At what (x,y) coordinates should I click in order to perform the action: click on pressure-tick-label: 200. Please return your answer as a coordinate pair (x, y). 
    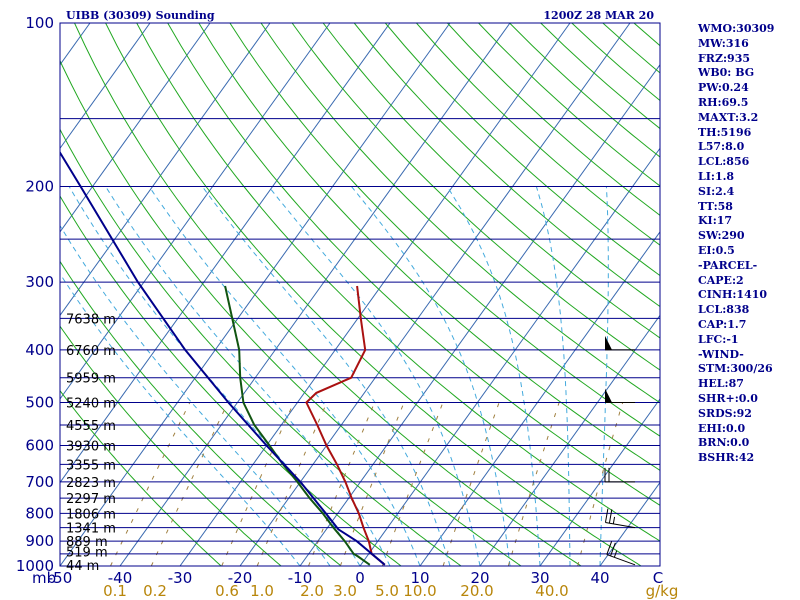
    Looking at the image, I should click on (39, 186).